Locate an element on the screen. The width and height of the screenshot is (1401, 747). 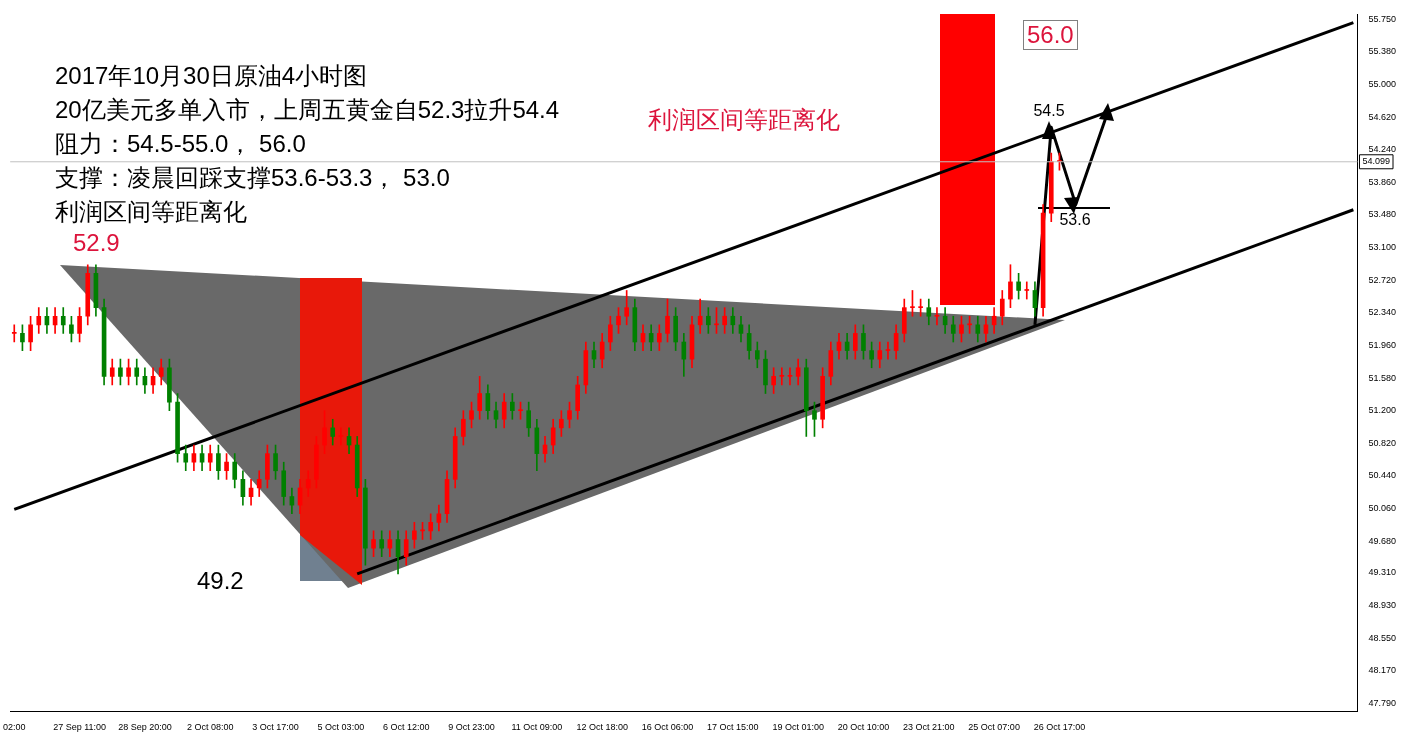
annotation: 49.2 is located at coordinates (220, 581).